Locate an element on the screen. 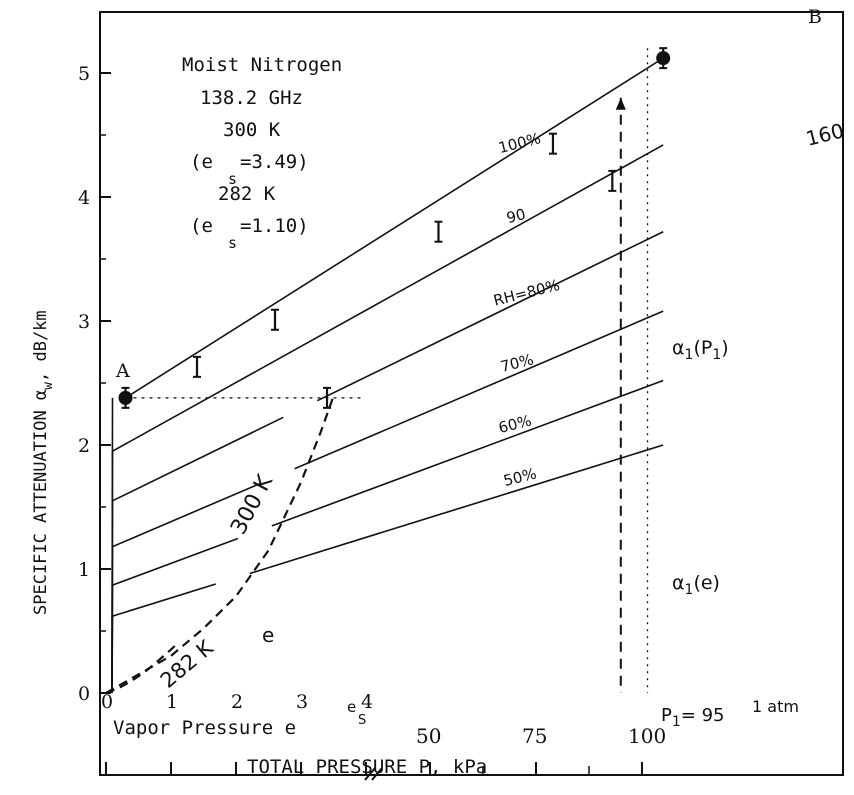  rh-series-label: 90 is located at coordinates (516, 216).